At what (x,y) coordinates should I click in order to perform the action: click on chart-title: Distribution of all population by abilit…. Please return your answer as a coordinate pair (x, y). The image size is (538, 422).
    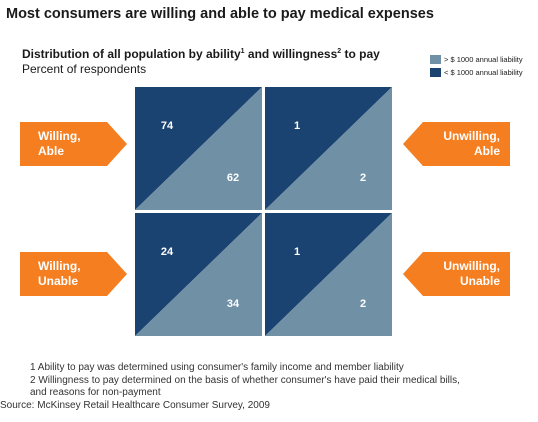
    Looking at the image, I should click on (201, 54).